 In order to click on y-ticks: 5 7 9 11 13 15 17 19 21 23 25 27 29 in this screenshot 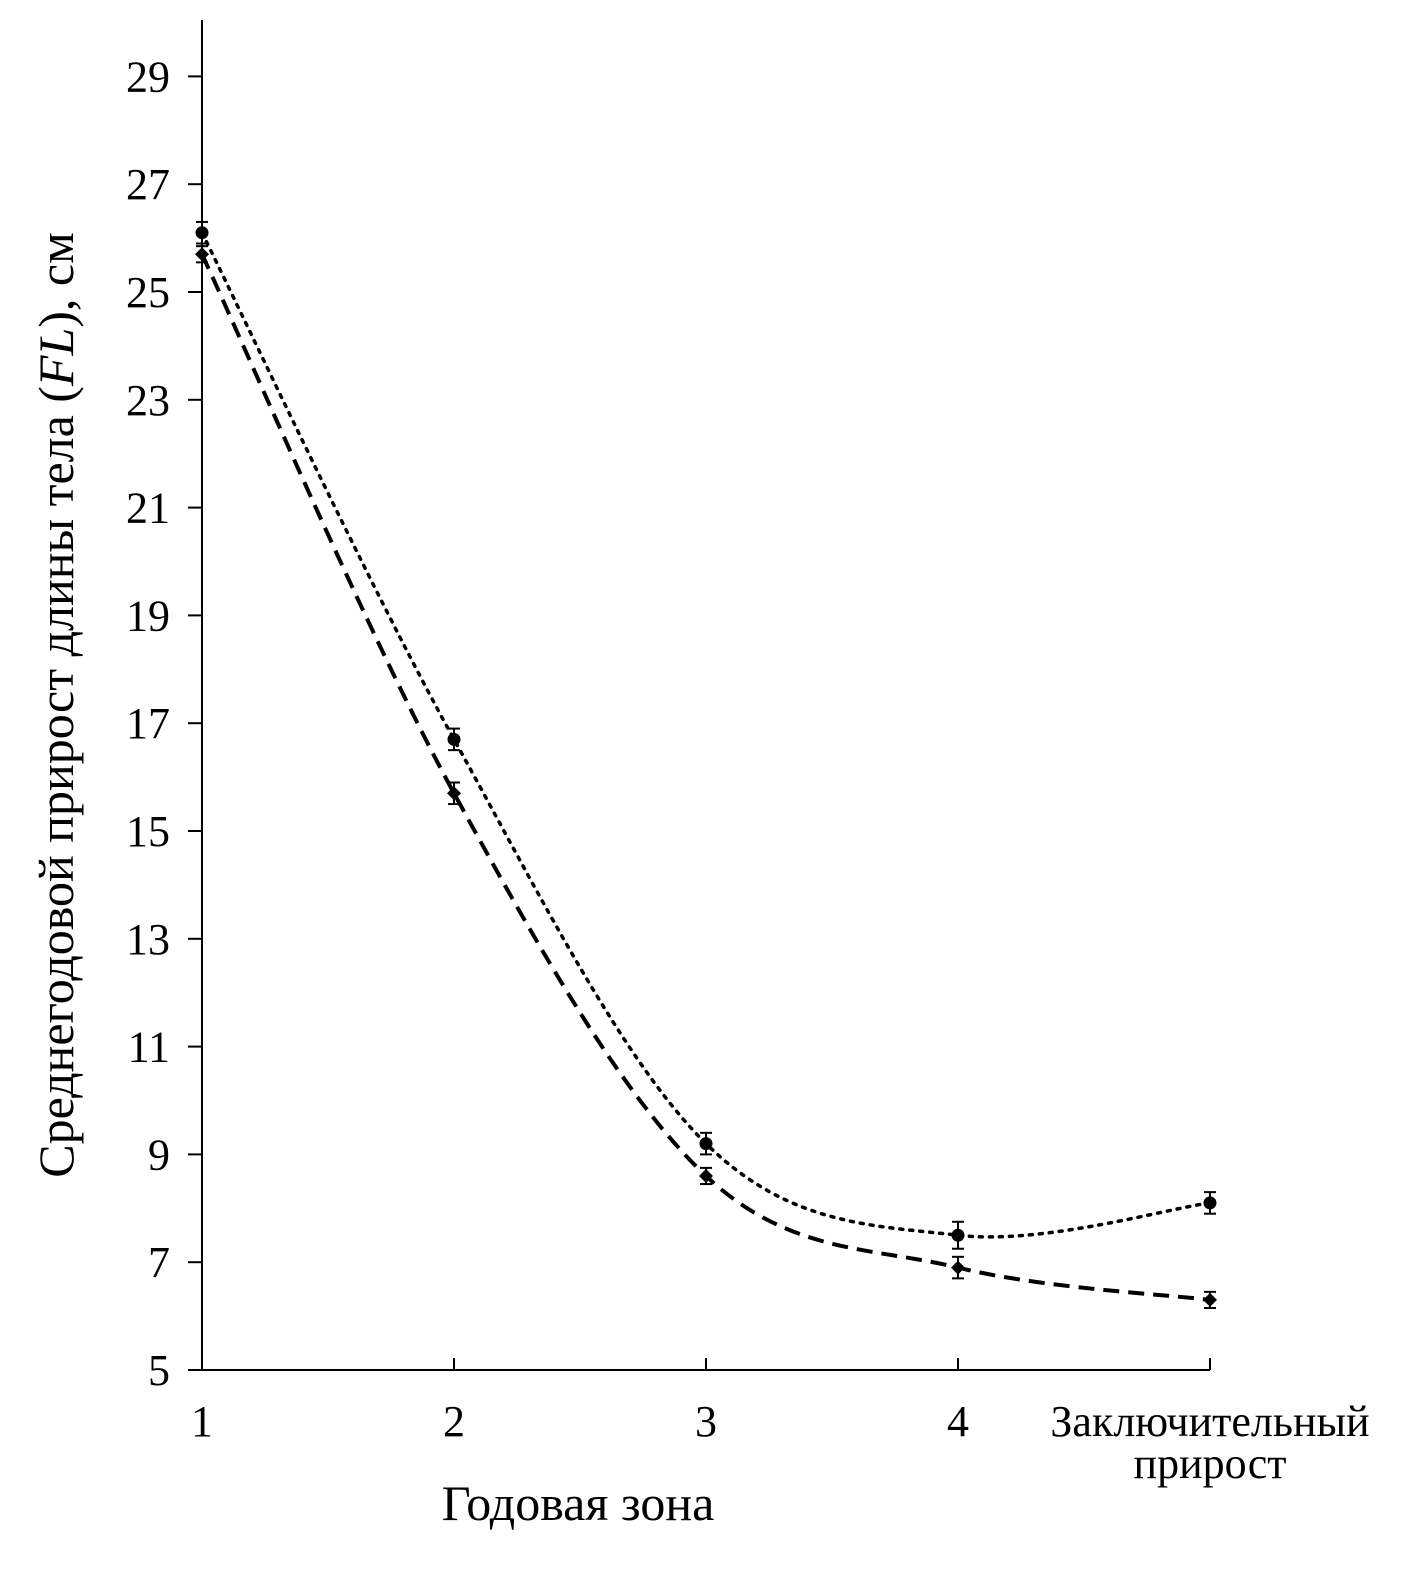, I will do `click(164, 723)`.